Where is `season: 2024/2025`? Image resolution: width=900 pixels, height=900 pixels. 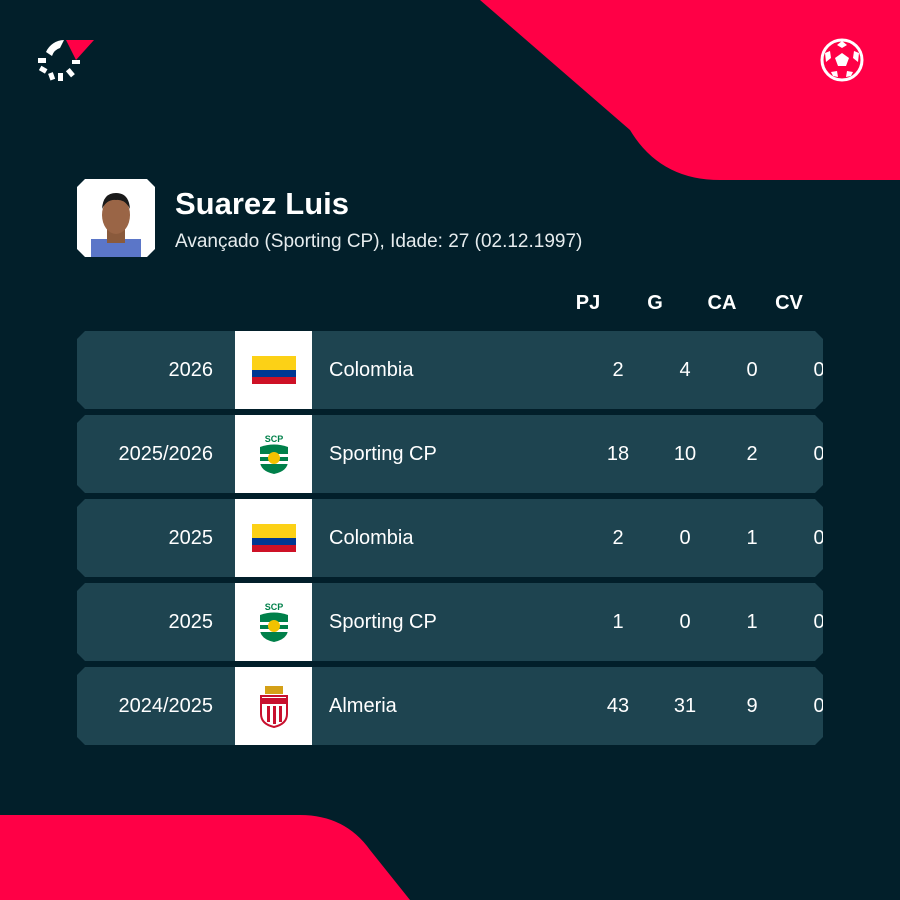 season: 2024/2025 is located at coordinates (165, 706).